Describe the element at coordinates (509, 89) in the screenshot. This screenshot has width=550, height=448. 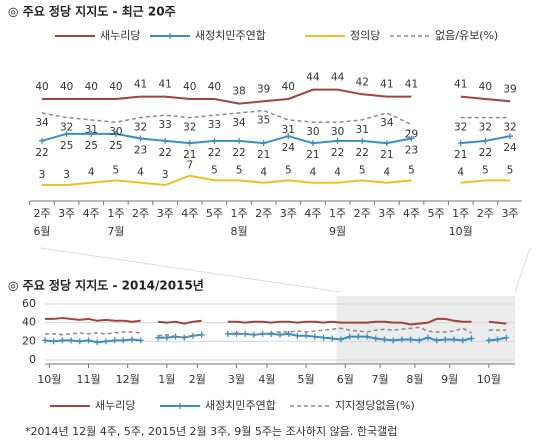
I see `data-label: 39` at that location.